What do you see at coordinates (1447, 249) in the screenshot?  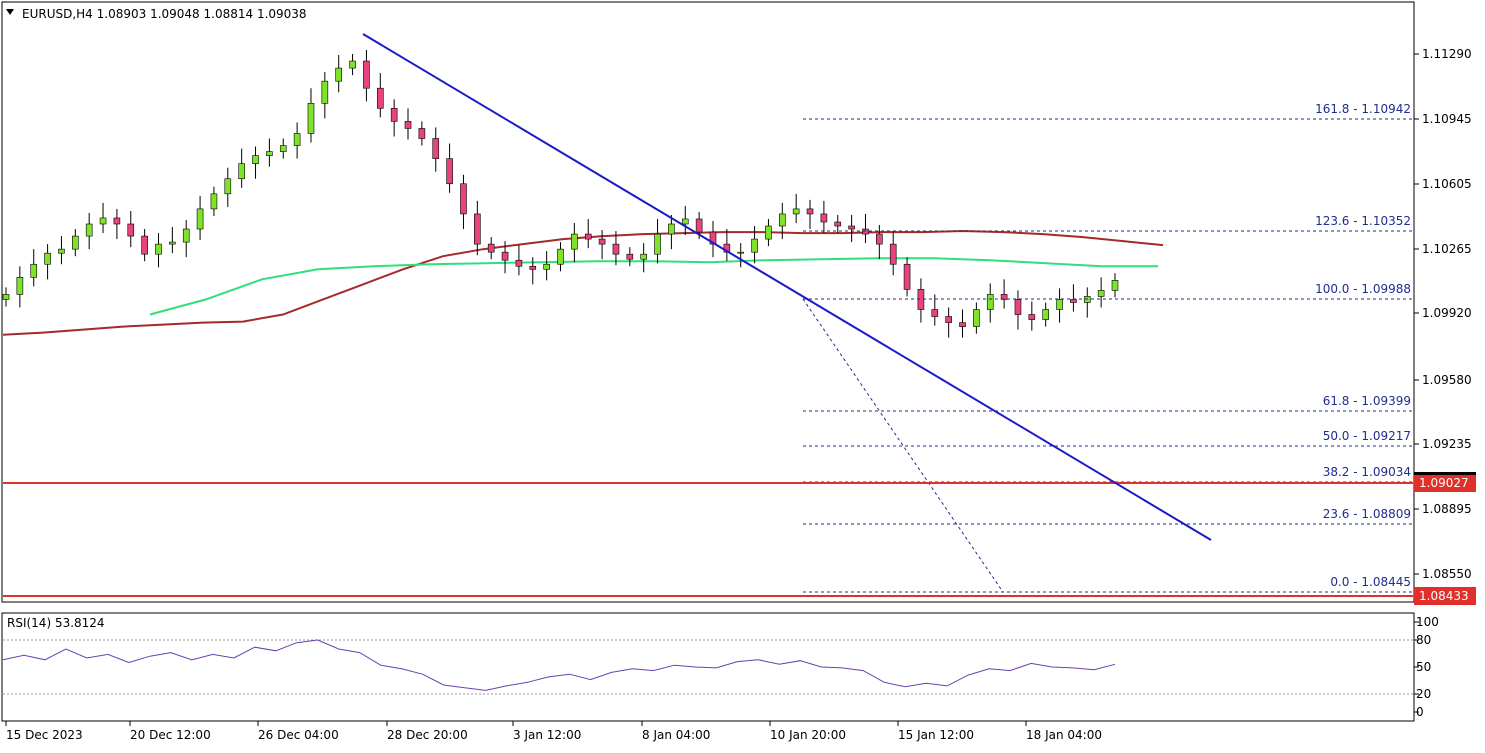 I see `y-axis-tick-label: 1.10265` at bounding box center [1447, 249].